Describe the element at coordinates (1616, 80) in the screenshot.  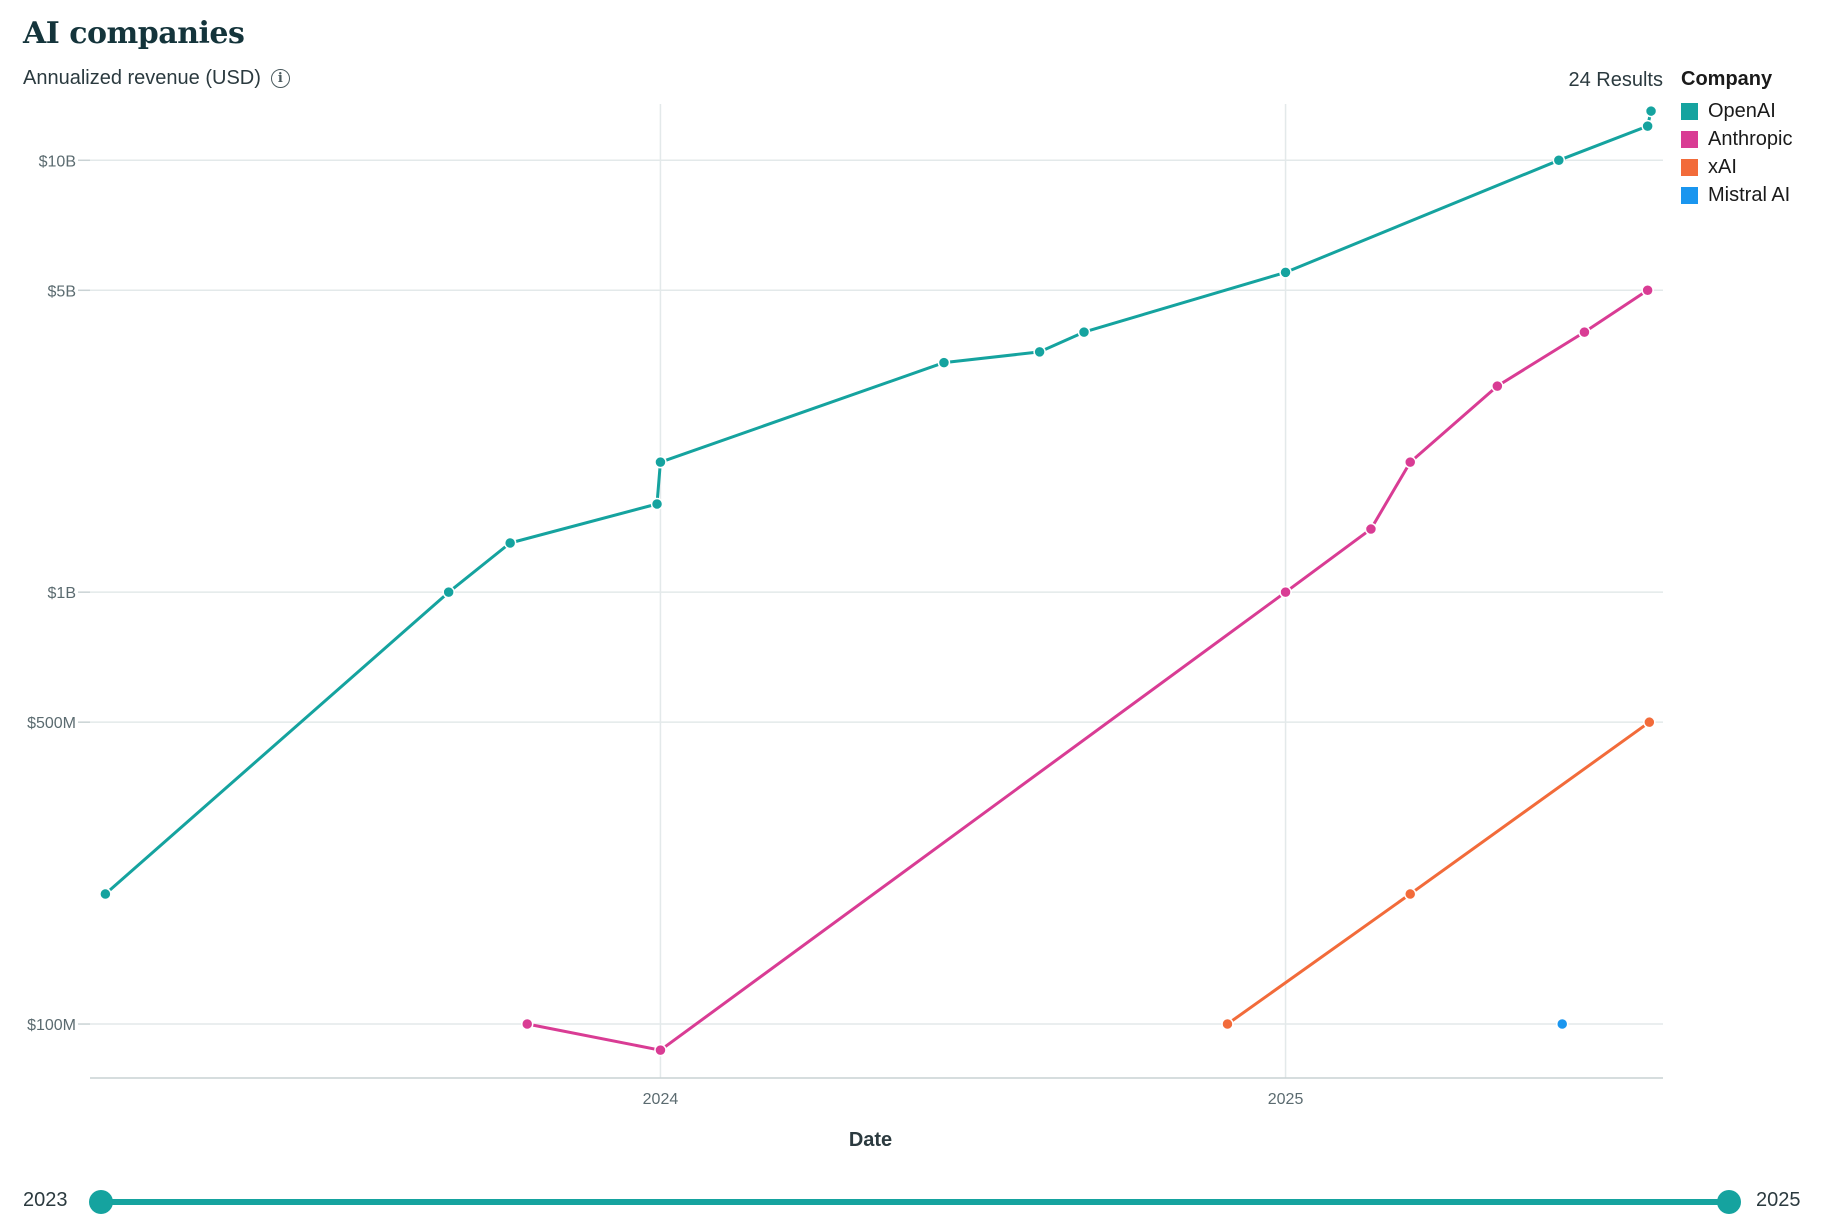
I see `results-count: 24 Results` at that location.